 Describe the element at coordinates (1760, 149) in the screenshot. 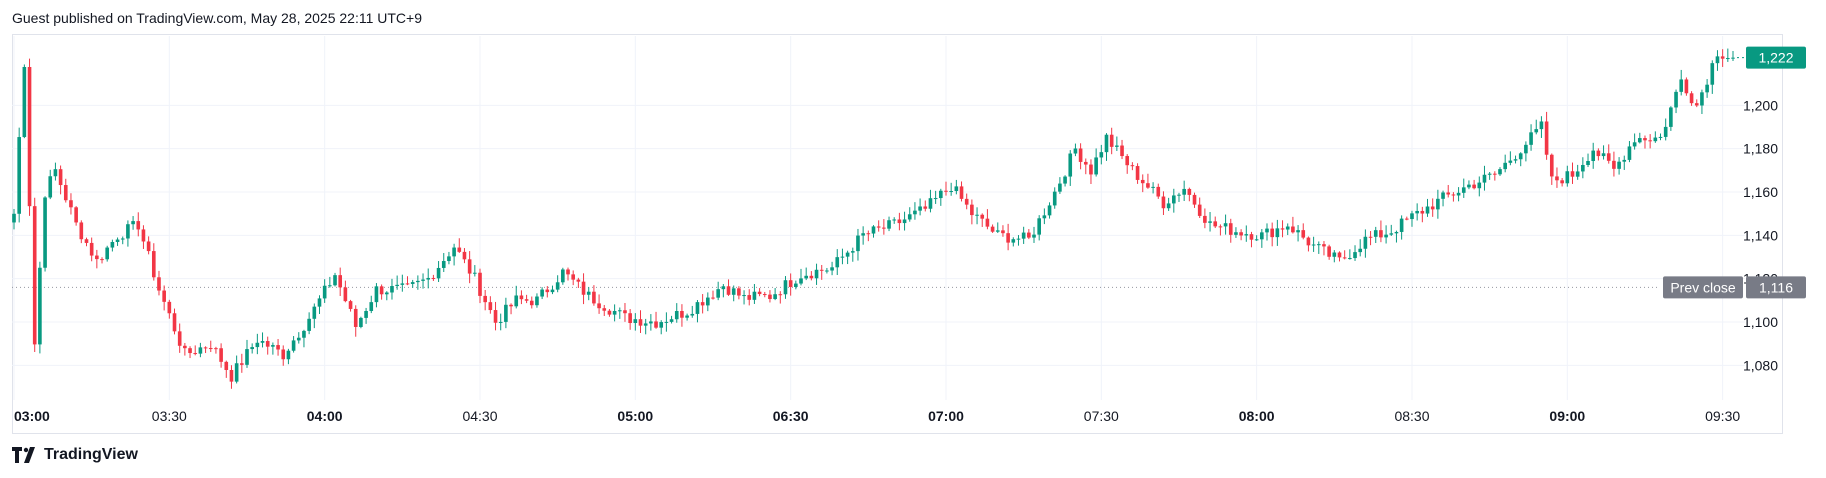

I see `y-tick-label: 1,180` at that location.